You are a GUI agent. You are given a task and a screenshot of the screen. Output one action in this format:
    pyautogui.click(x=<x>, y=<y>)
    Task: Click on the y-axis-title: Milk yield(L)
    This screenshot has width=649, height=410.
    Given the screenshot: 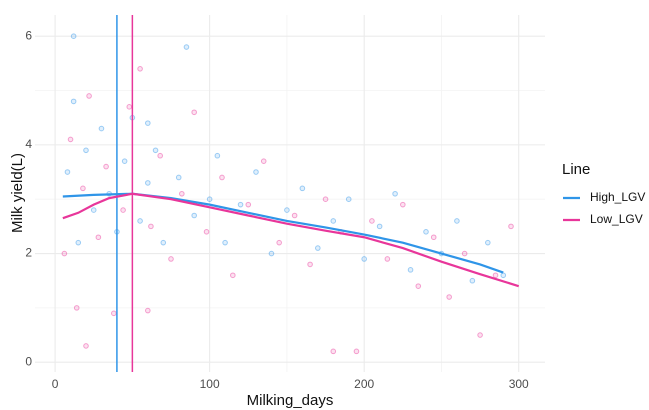 What is the action you would take?
    pyautogui.click(x=17, y=193)
    